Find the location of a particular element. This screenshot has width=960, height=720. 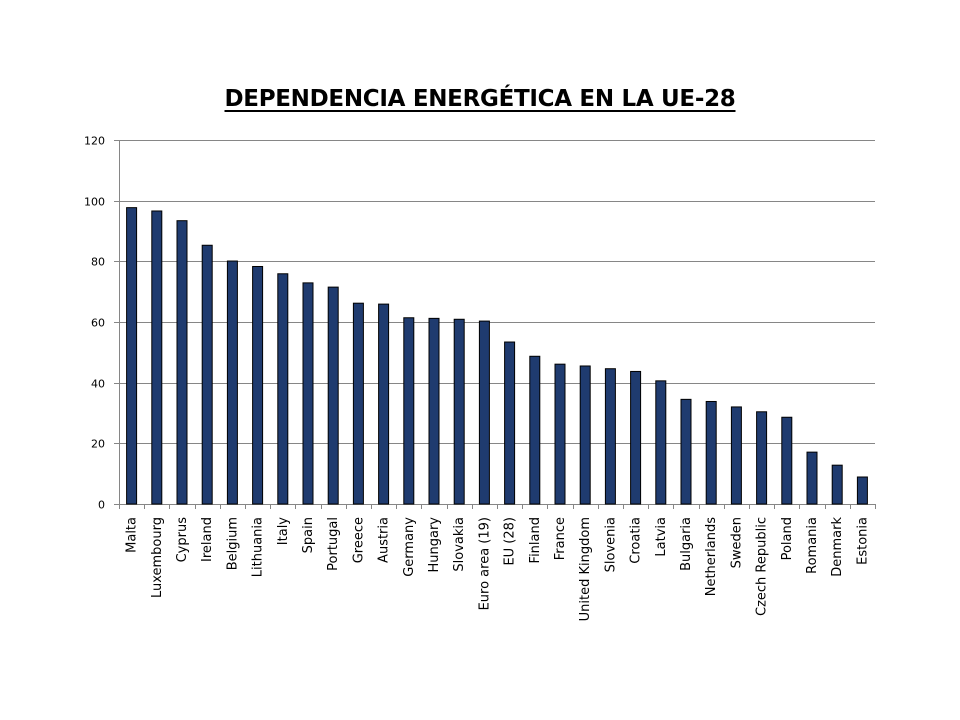

x-category-label: Greece is located at coordinates (358, 540).